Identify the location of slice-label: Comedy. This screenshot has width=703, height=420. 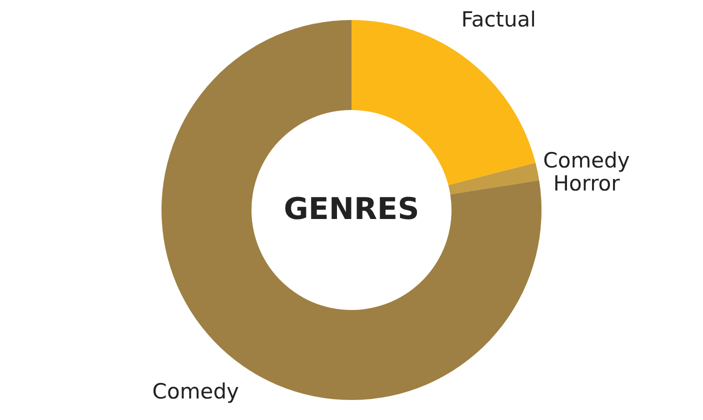
(195, 391).